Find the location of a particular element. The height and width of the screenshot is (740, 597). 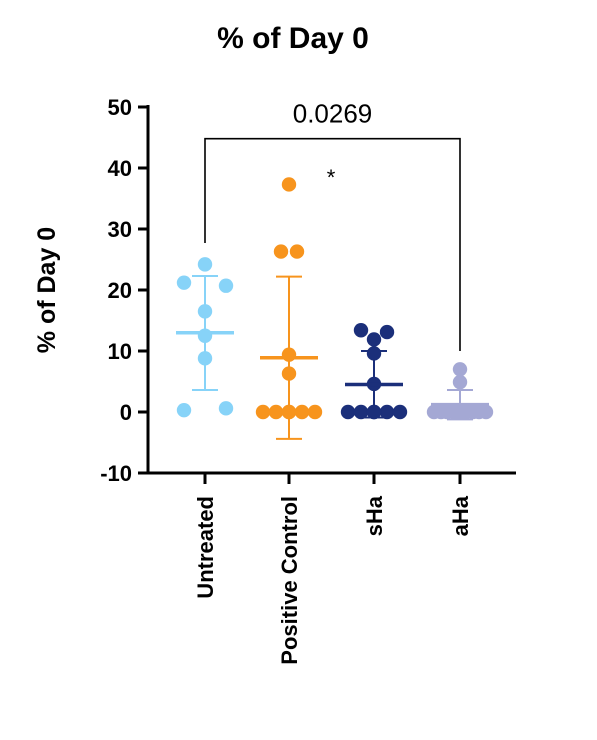

group-positive-control is located at coordinates (289, 308).